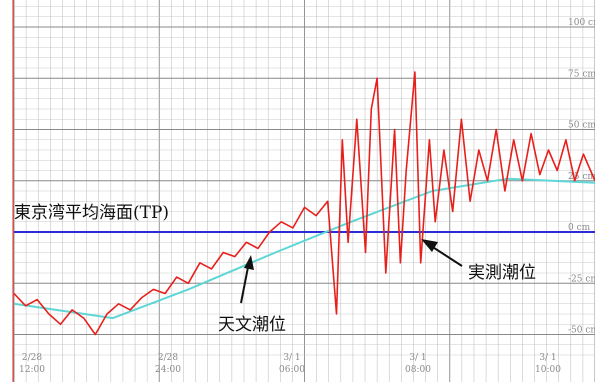 The image size is (595, 382). I want to click on y-tick-label: 25 cm, so click(581, 177).